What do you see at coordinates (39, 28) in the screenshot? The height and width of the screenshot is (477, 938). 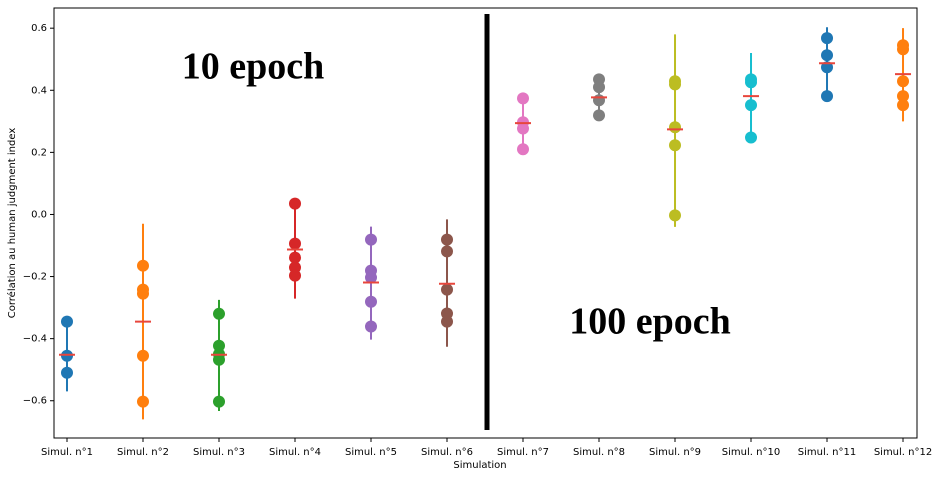 I see `y-tick-label: 0.6` at bounding box center [39, 28].